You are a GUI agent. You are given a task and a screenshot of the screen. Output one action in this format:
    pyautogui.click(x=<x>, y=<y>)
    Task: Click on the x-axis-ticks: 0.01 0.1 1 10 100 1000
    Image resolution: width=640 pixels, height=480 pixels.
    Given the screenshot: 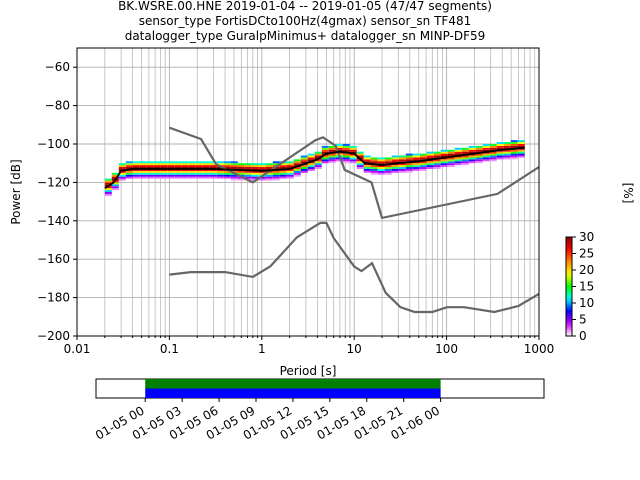 What is the action you would take?
    pyautogui.click(x=309, y=346)
    